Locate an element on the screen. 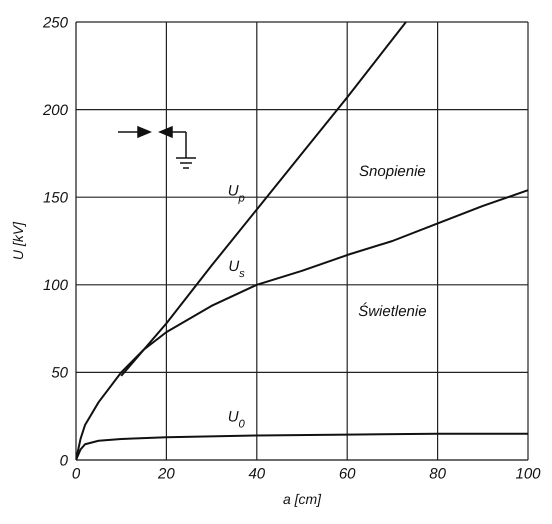  y-tick-label: 150 is located at coordinates (55, 198).